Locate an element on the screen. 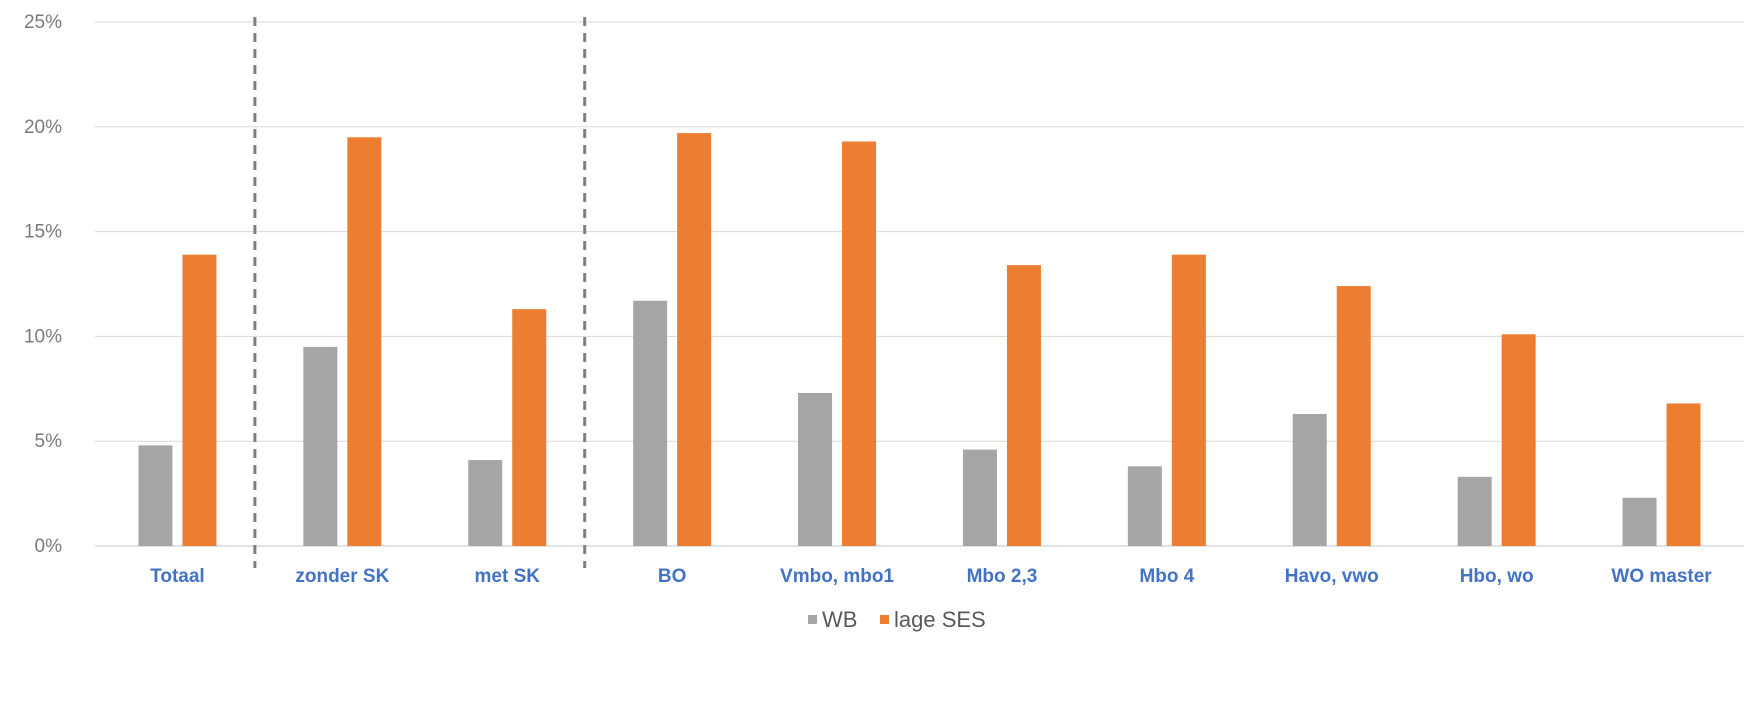  legend-label: lage SES is located at coordinates (940, 619).